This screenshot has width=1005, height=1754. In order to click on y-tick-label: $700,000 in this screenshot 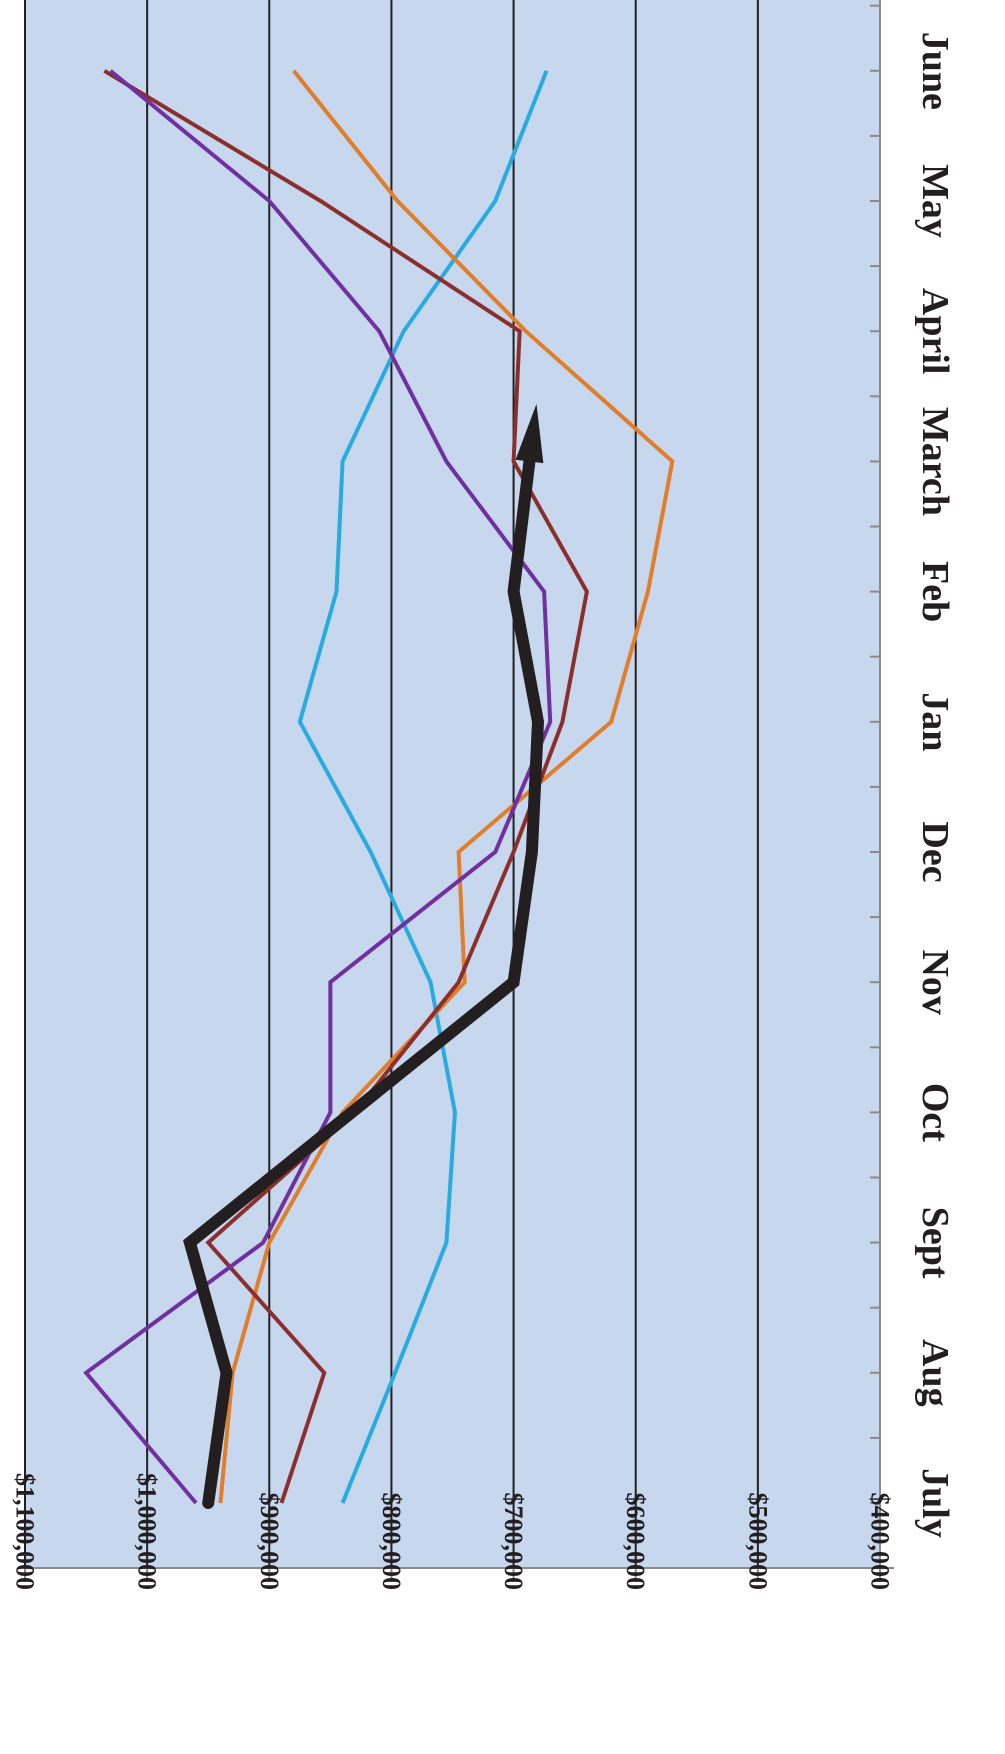, I will do `click(513, 1542)`.